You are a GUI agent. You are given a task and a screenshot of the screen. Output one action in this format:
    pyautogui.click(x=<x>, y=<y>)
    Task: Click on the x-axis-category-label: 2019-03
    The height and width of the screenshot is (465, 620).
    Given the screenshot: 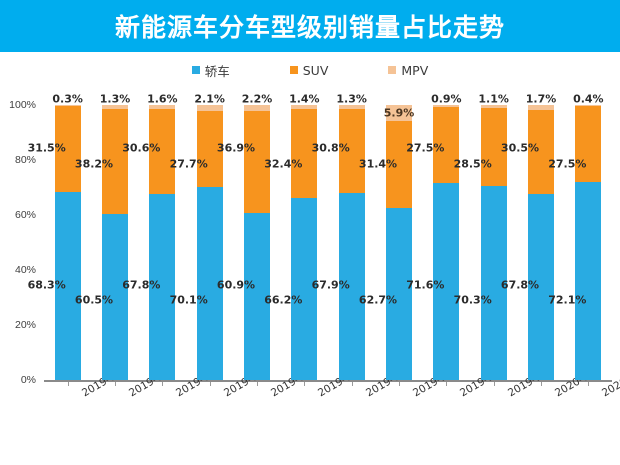 What is the action you would take?
    pyautogui.click(x=101, y=383)
    